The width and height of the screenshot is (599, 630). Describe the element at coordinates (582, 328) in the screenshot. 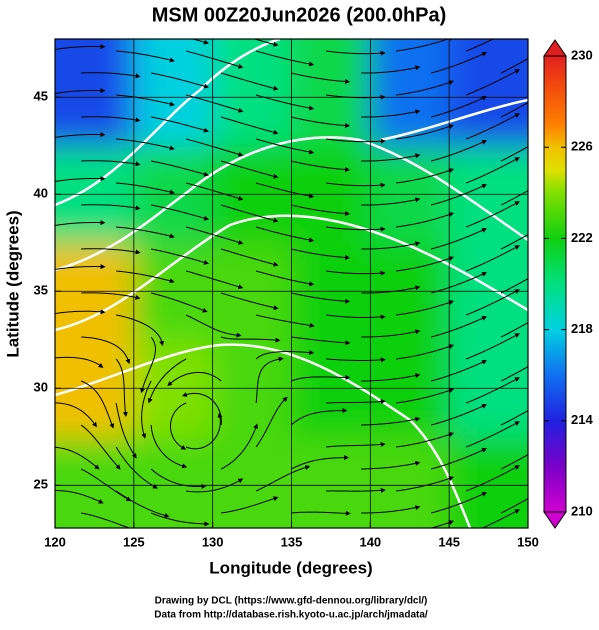

I see `colorbar-tick-label: 218` at that location.